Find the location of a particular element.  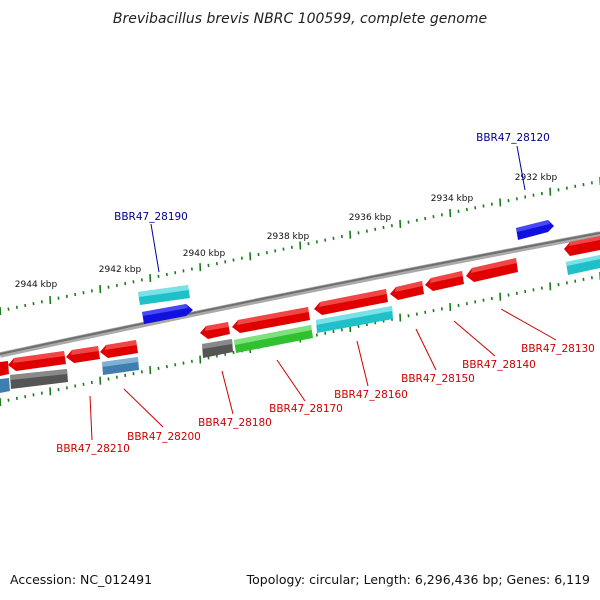

label-BBR47_28150: BBR47_28150 is located at coordinates (438, 379).